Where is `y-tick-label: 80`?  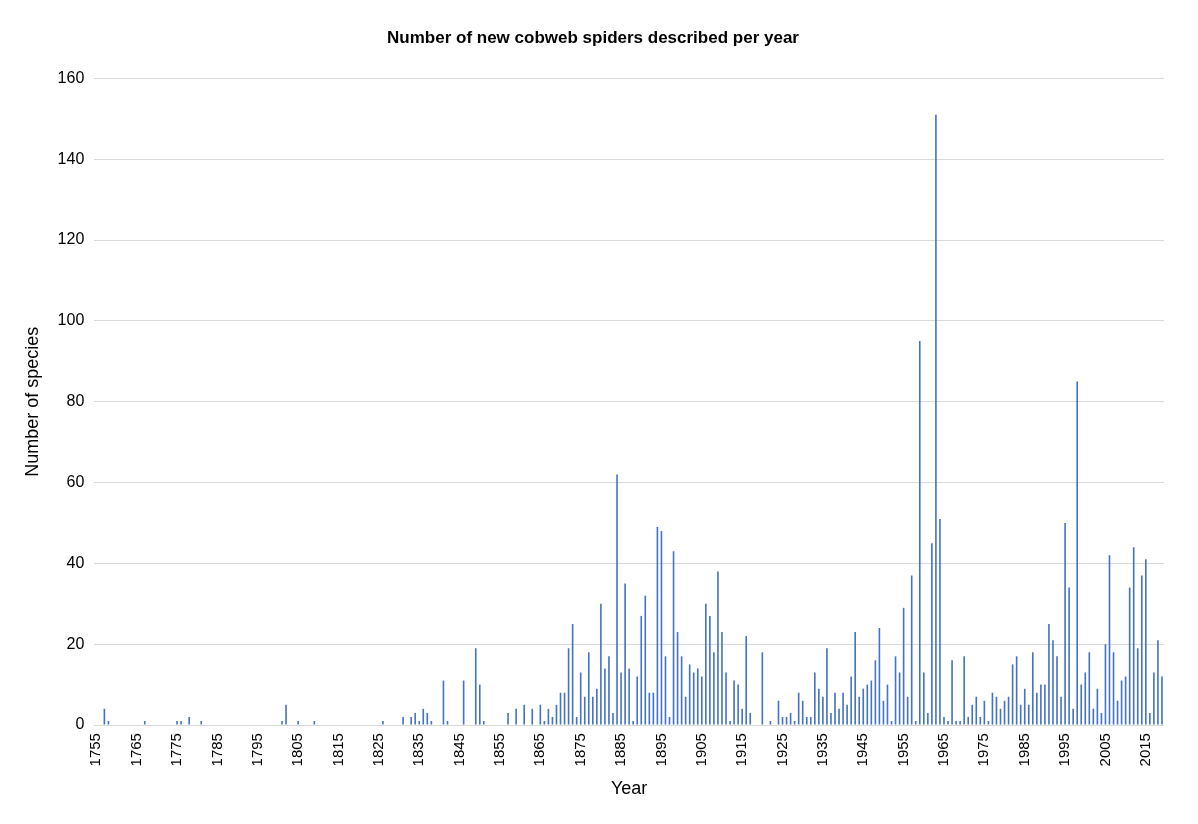 y-tick-label: 80 is located at coordinates (75, 401).